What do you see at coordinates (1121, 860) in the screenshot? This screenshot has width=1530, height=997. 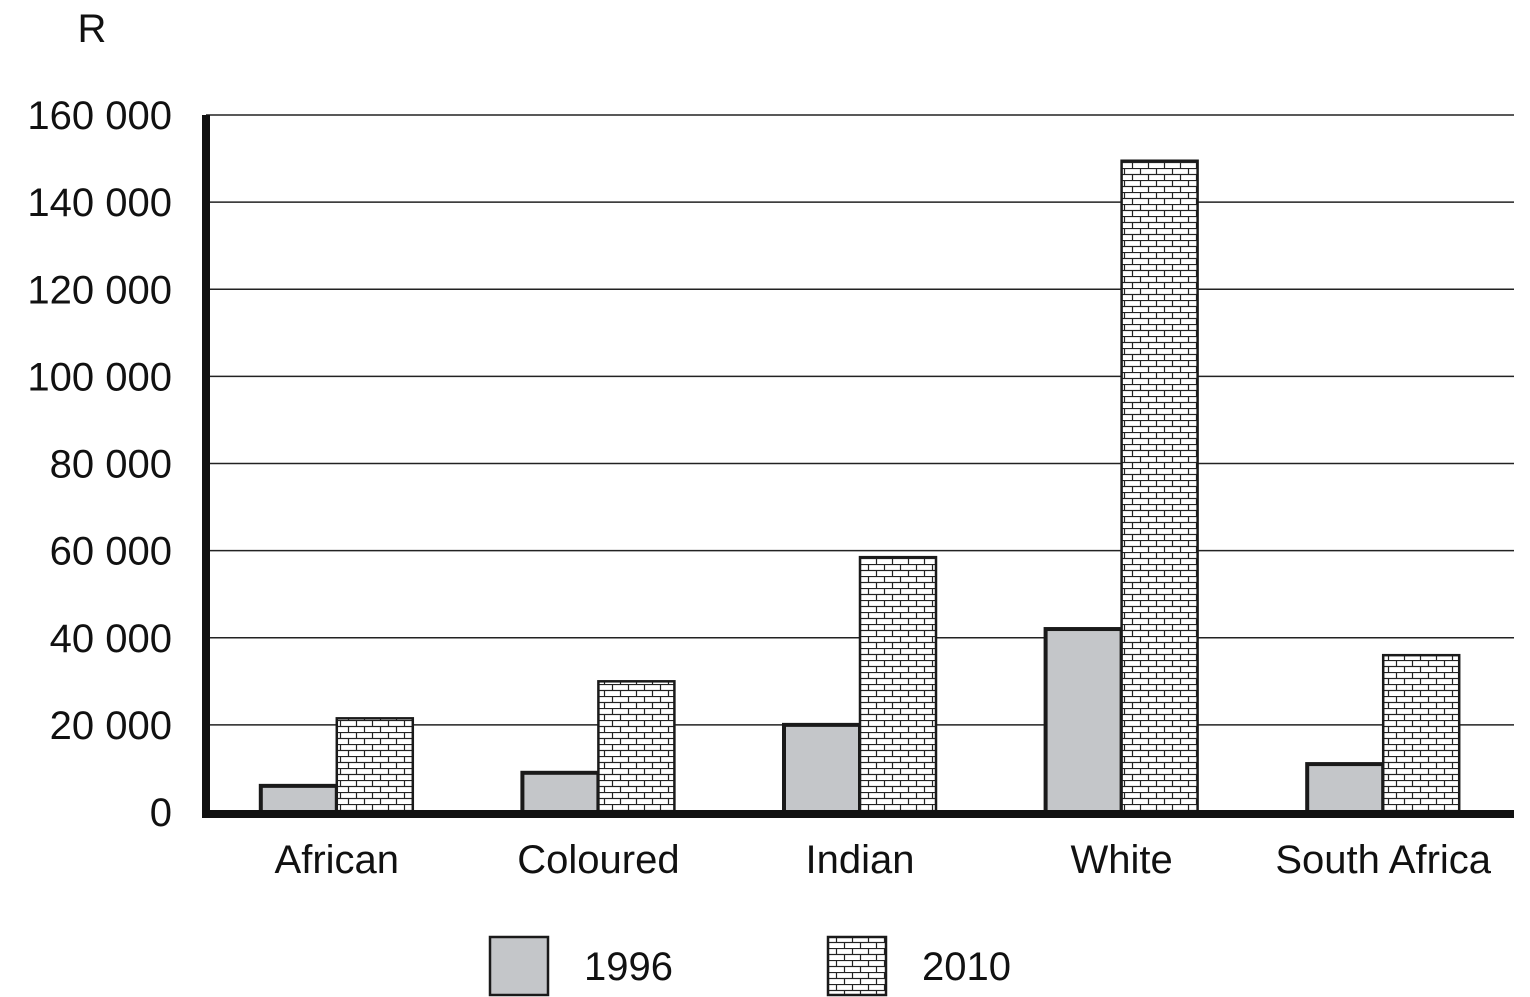 I see `x-tick-label: White` at bounding box center [1121, 860].